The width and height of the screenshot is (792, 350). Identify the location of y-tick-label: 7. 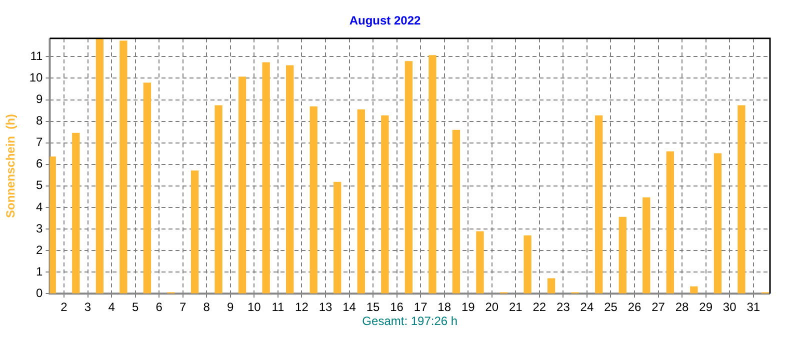
(40, 142).